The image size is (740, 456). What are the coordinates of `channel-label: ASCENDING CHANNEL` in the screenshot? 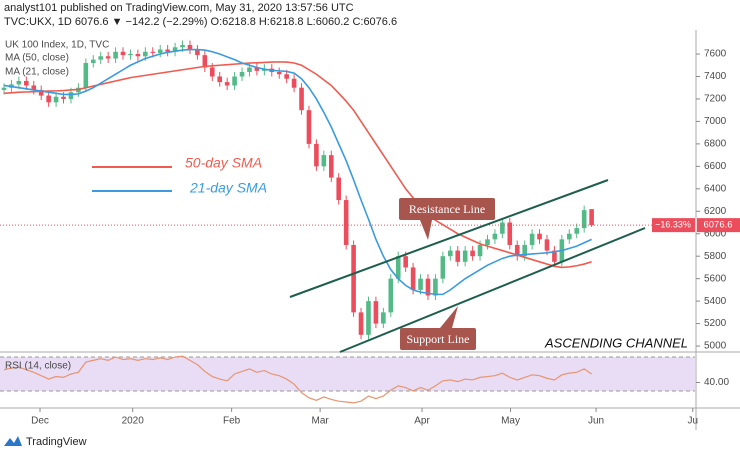 It's located at (616, 342).